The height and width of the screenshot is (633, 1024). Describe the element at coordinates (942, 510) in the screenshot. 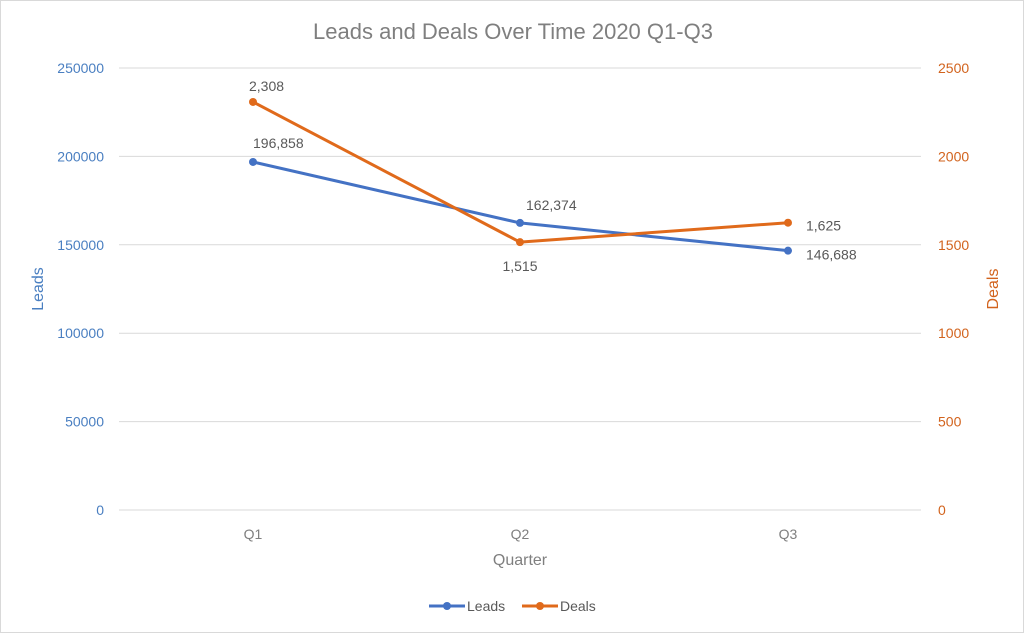

I see `right-tick-label: 0` at that location.